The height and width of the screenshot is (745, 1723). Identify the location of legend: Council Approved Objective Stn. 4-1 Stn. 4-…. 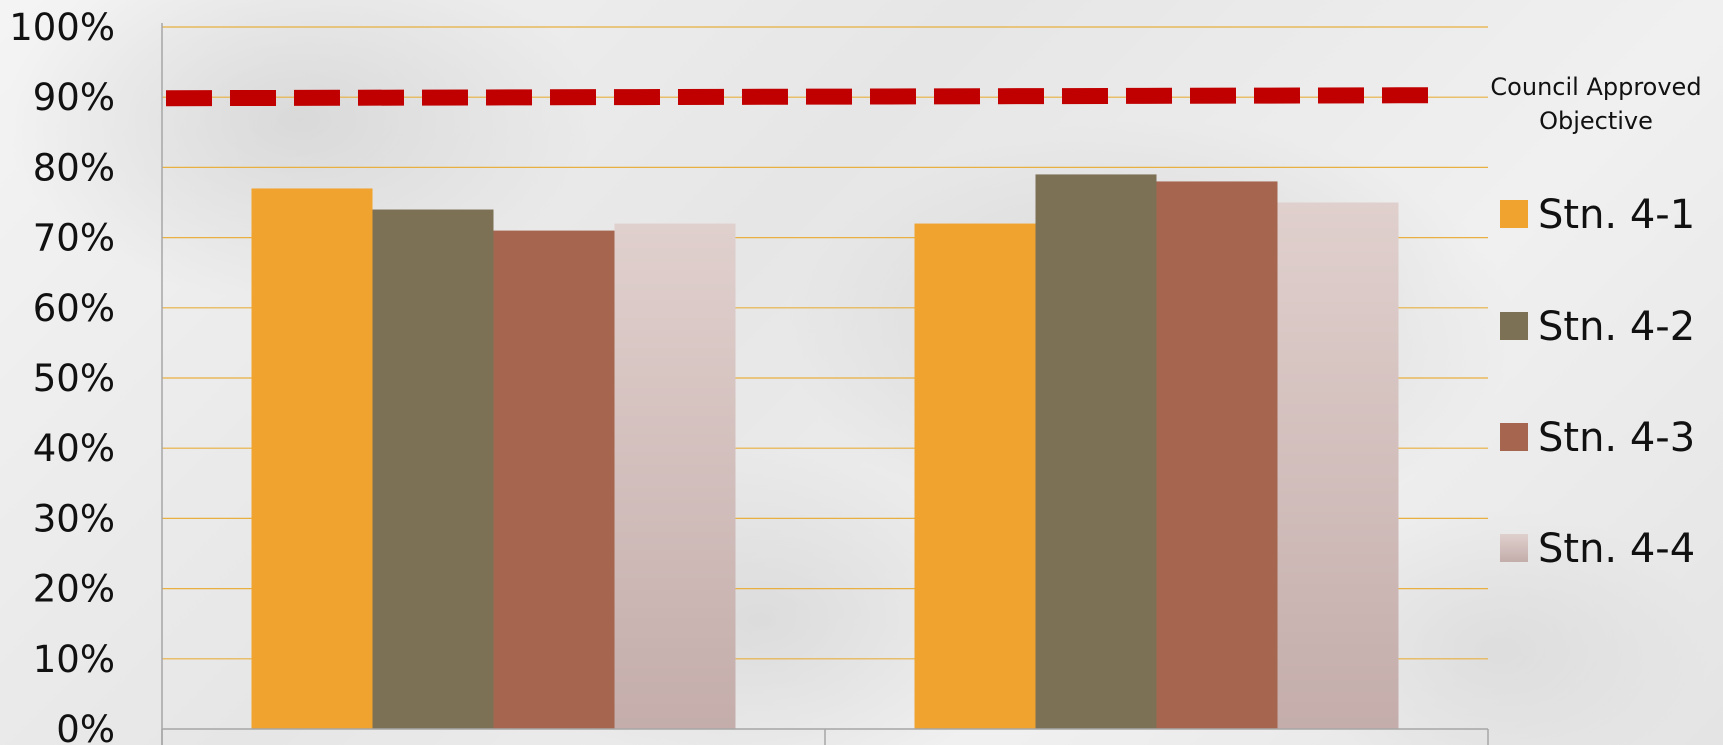
(1595, 322).